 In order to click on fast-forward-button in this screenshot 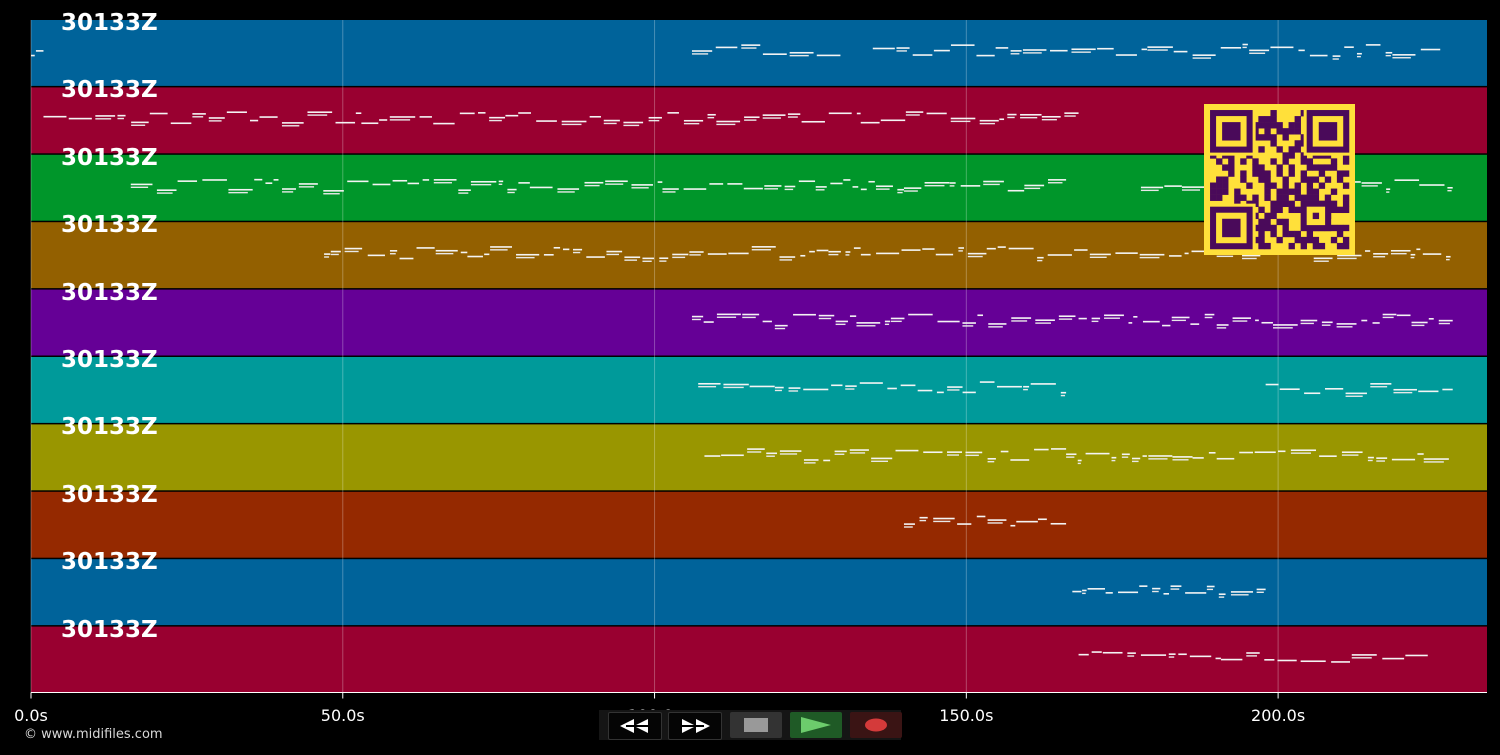, I will do `click(695, 726)`.